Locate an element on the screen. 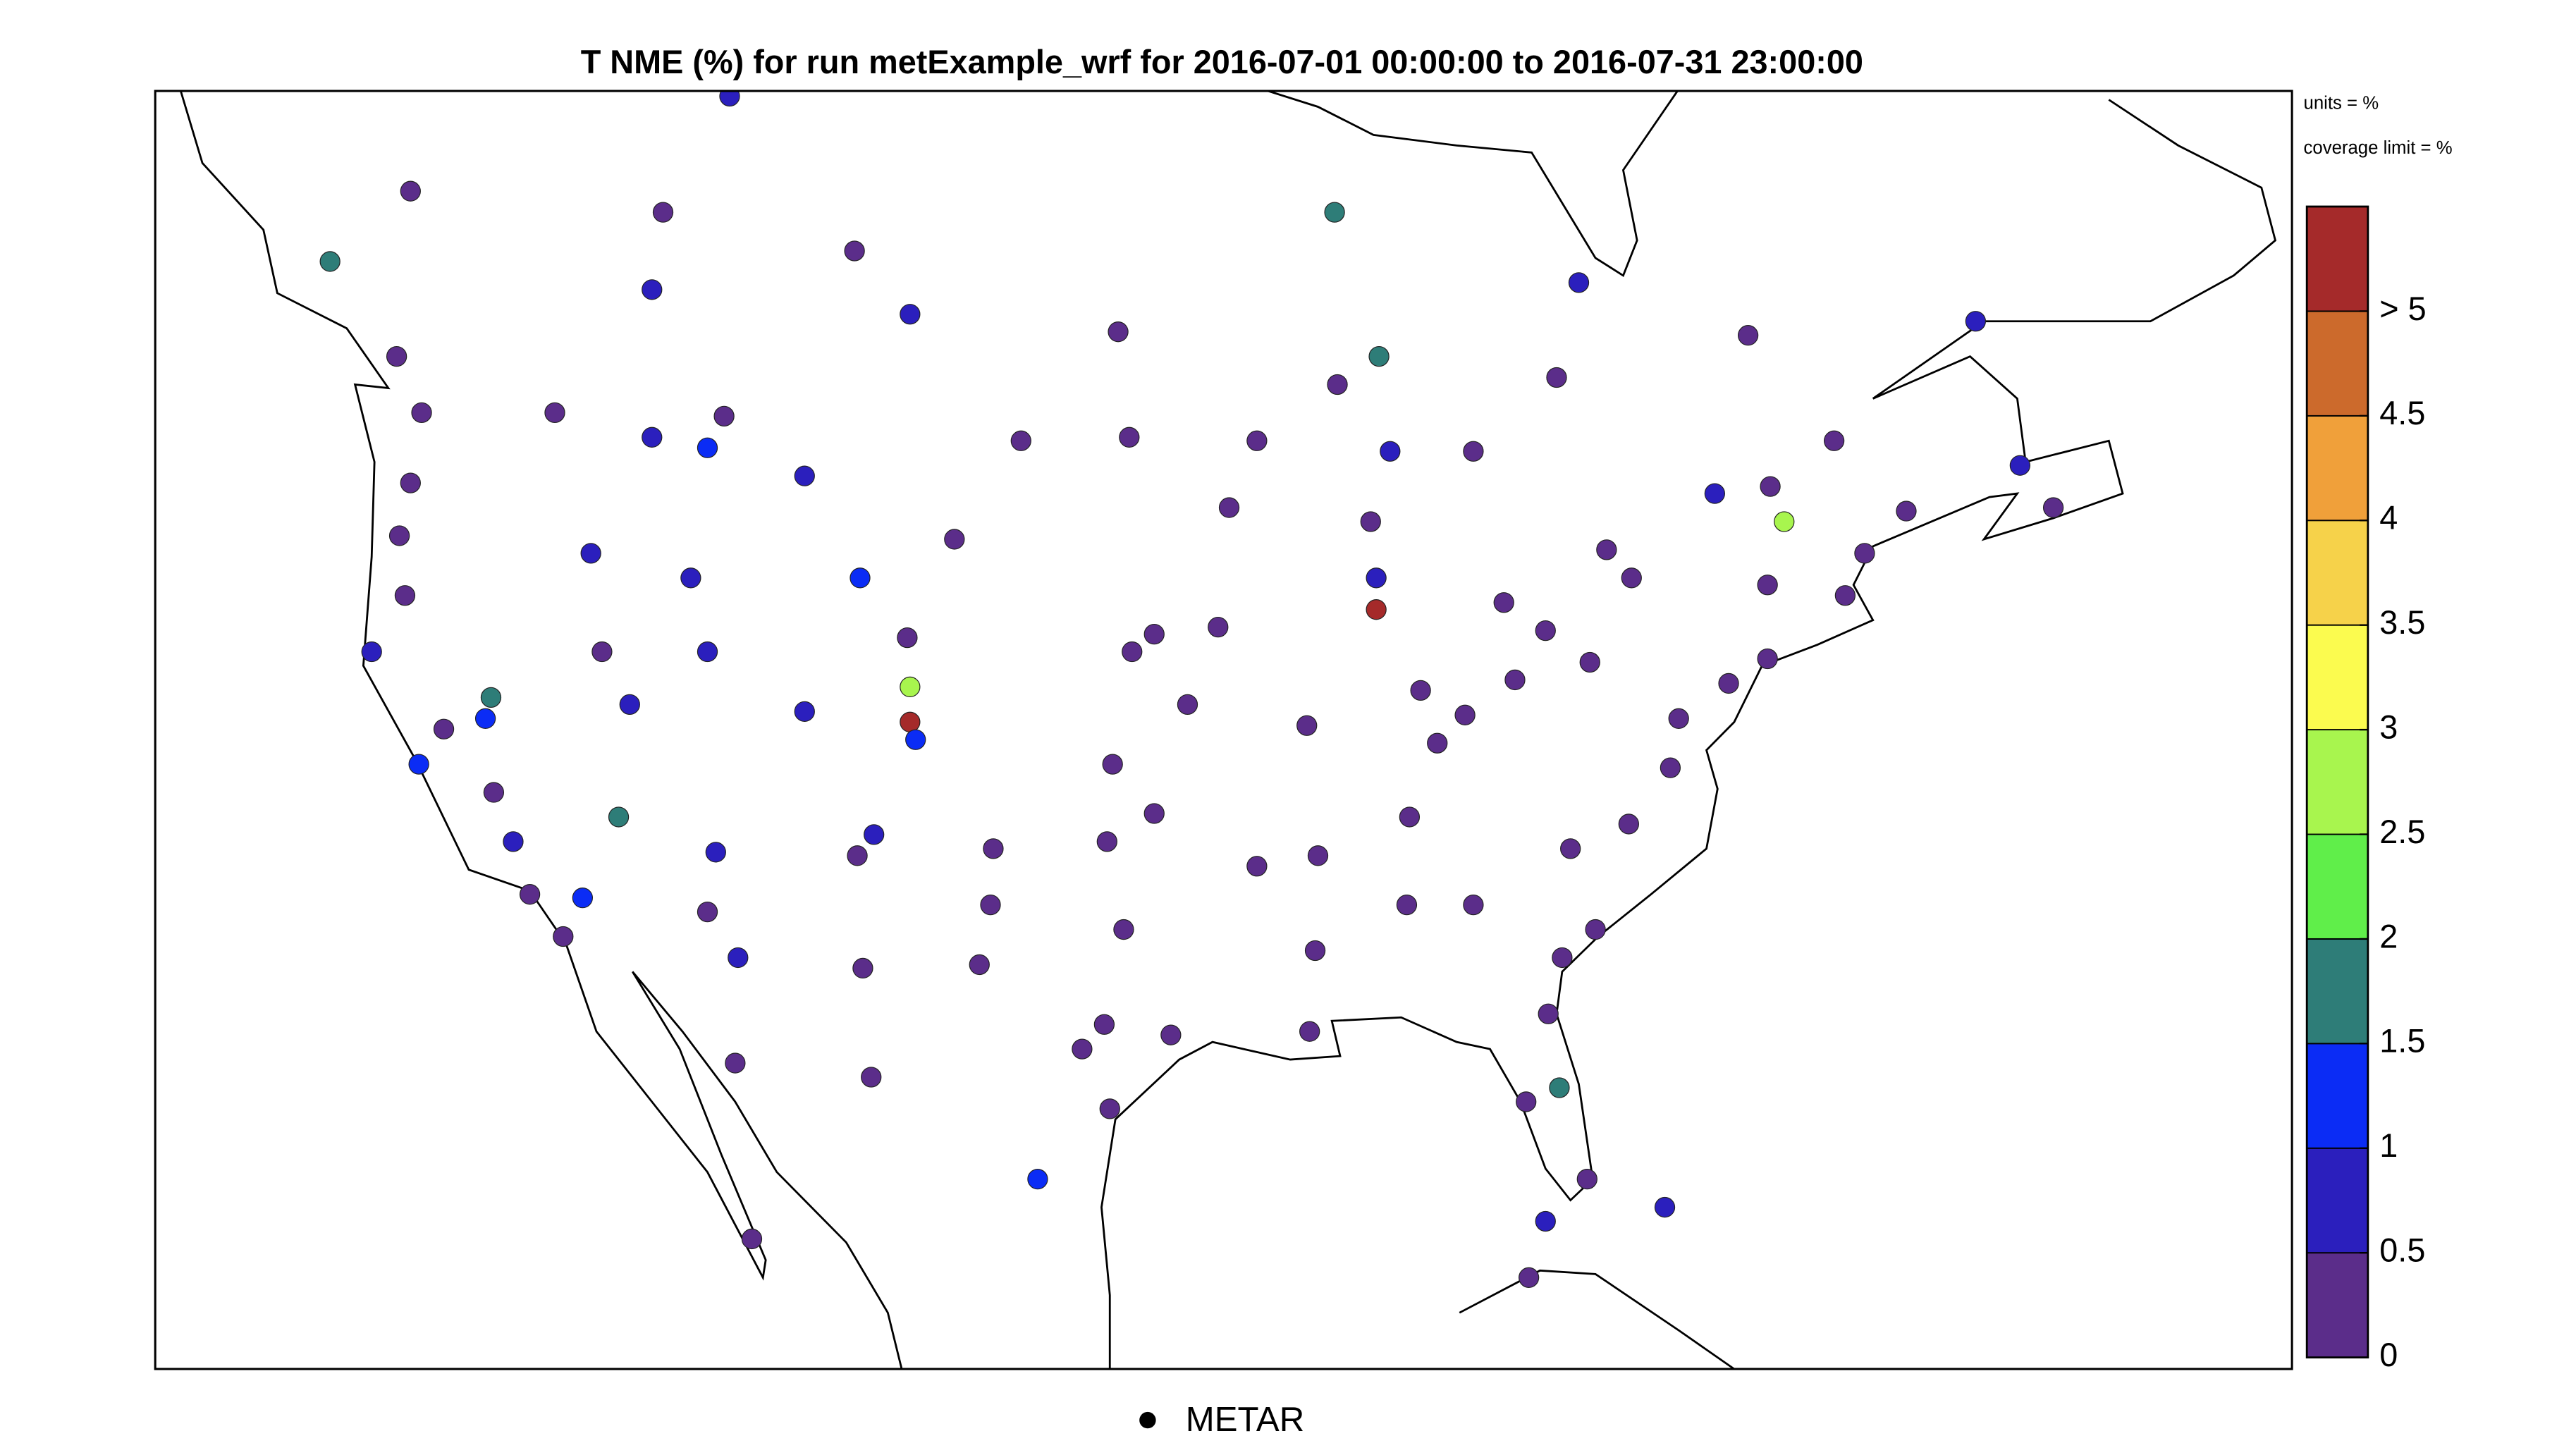 This screenshot has height=1455, width=2576. annotation: coverage limit = % is located at coordinates (2378, 148).